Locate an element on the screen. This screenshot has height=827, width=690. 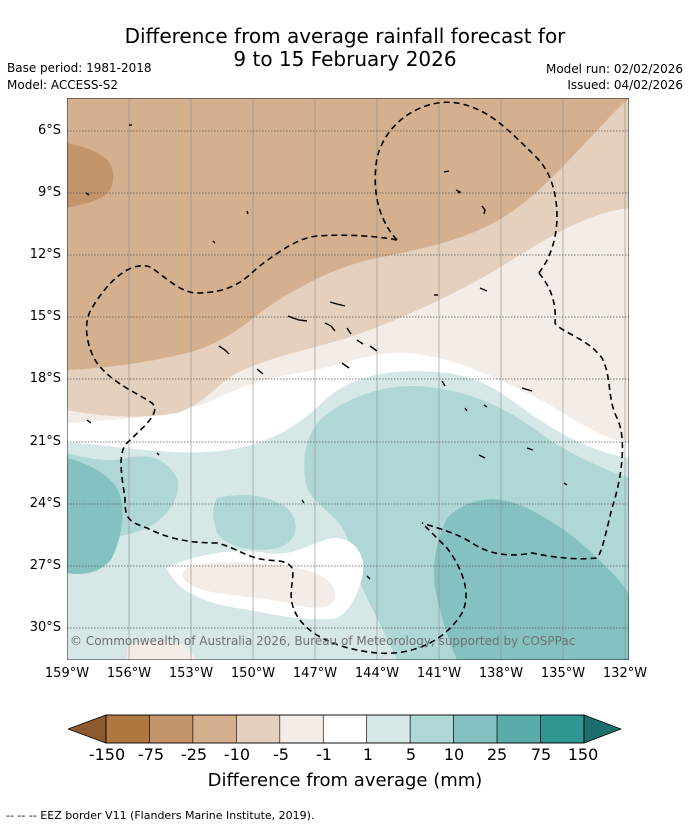
band-minus25-to-minus75 is located at coordinates (90, 175).